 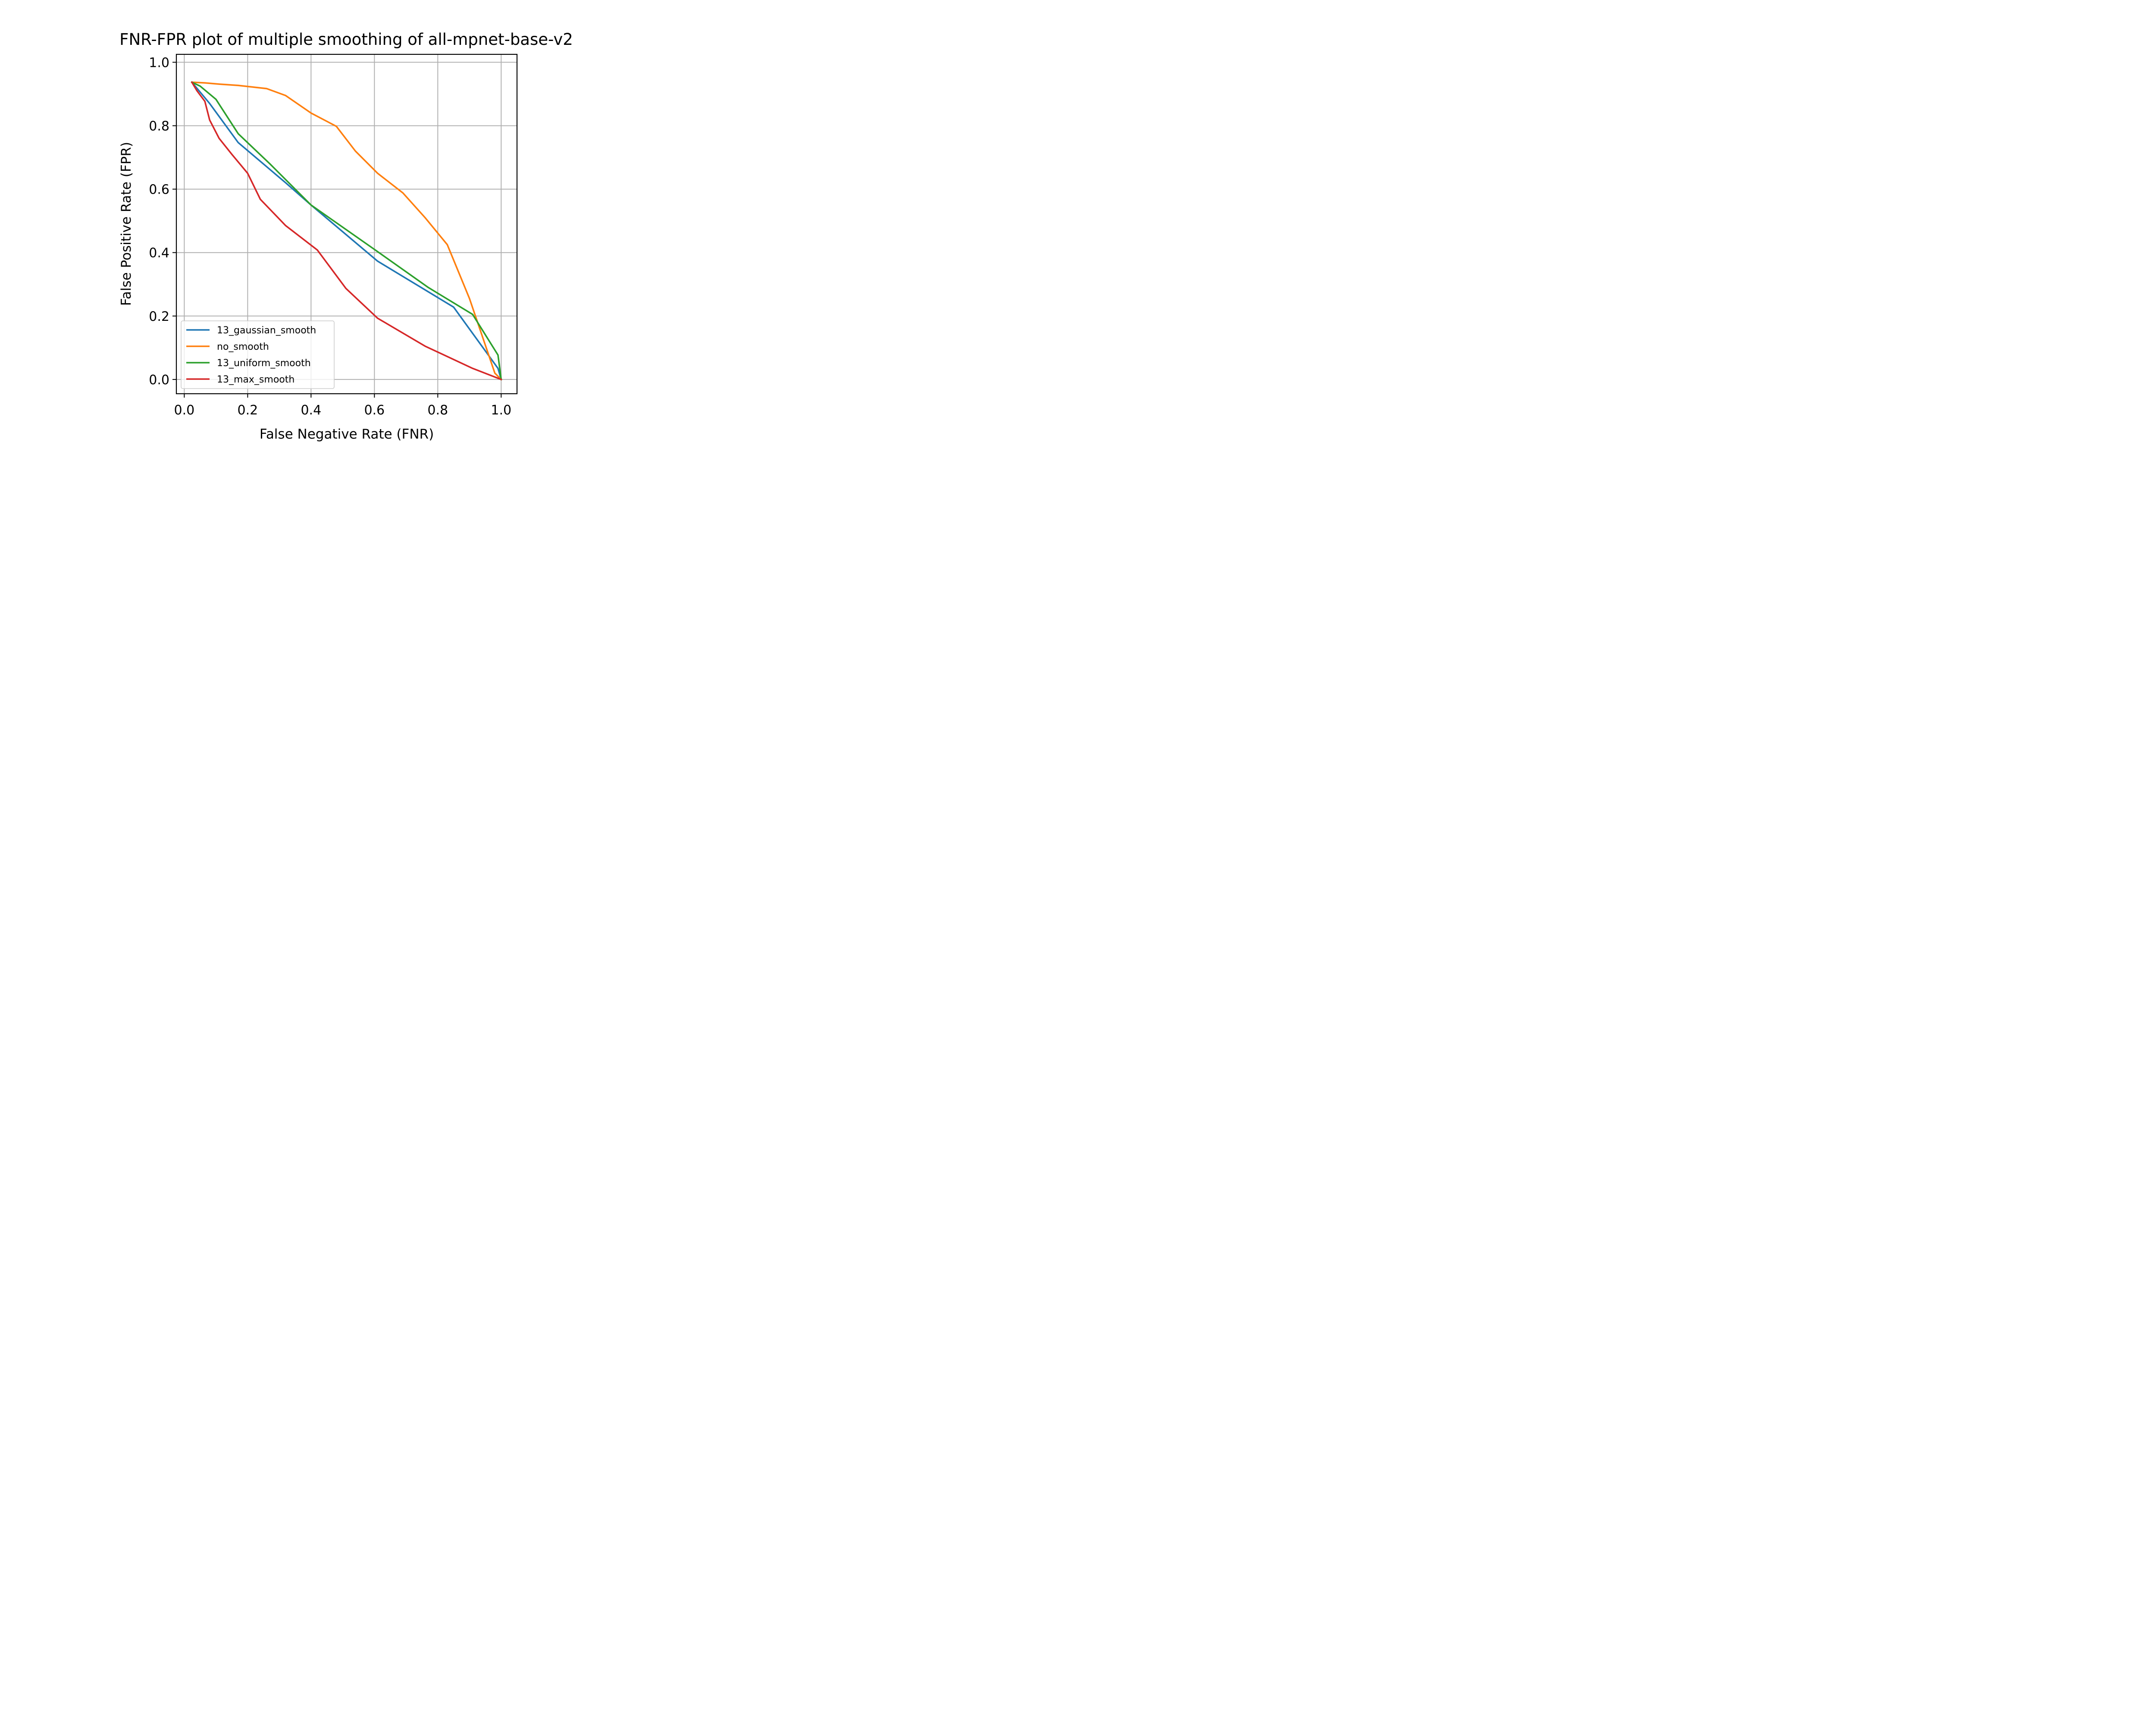 What do you see at coordinates (126, 224) in the screenshot?
I see `y-axis-label: False Positive Rate (FPR)` at bounding box center [126, 224].